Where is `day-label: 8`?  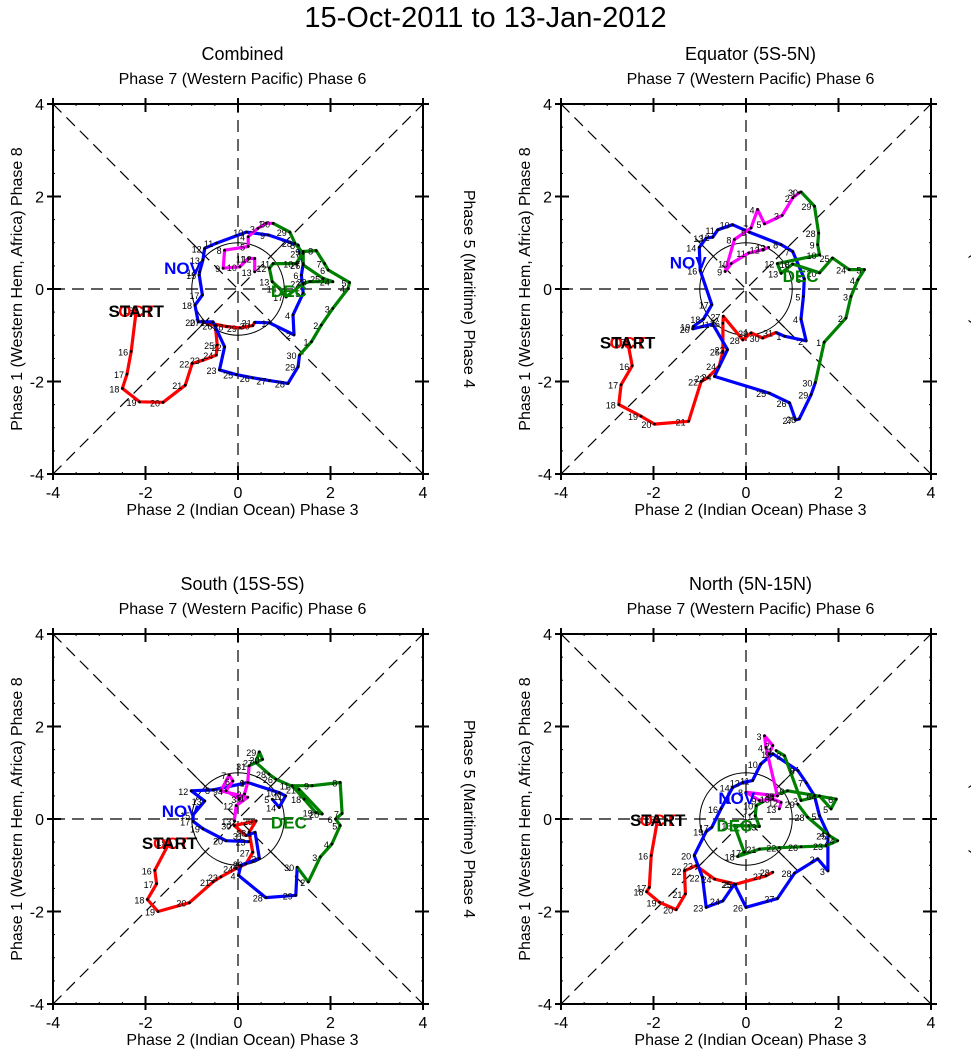 day-label: 8 is located at coordinates (292, 246).